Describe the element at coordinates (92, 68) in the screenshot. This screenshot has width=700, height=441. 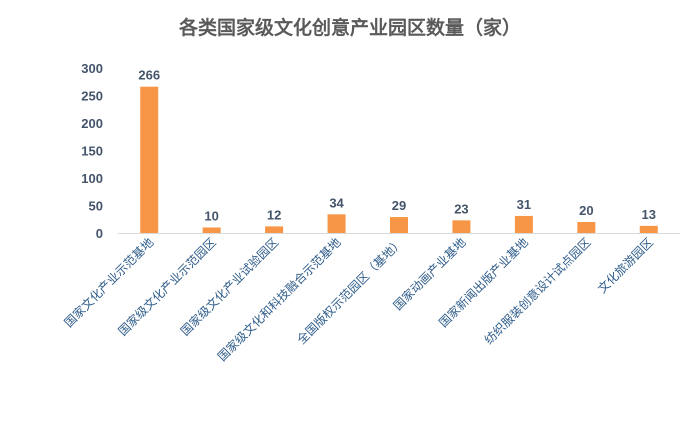
I see `y-tick-label: 300` at that location.